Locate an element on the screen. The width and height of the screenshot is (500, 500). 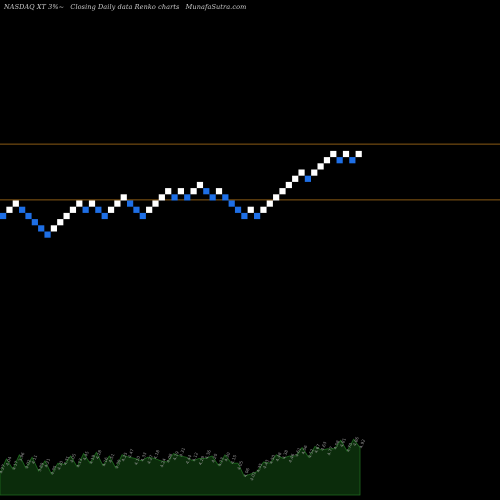
chart-kind-label: Closing Daily data Renko charts is located at coordinates (125, 7).